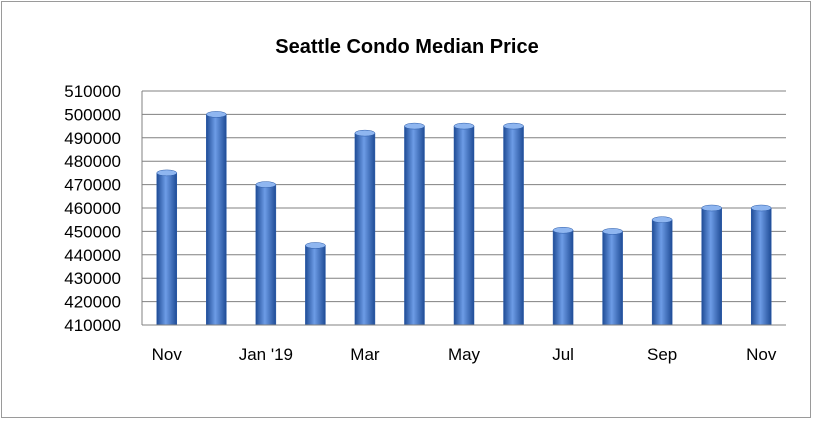 Image resolution: width=814 pixels, height=421 pixels. I want to click on x-tick-label: Jul, so click(563, 354).